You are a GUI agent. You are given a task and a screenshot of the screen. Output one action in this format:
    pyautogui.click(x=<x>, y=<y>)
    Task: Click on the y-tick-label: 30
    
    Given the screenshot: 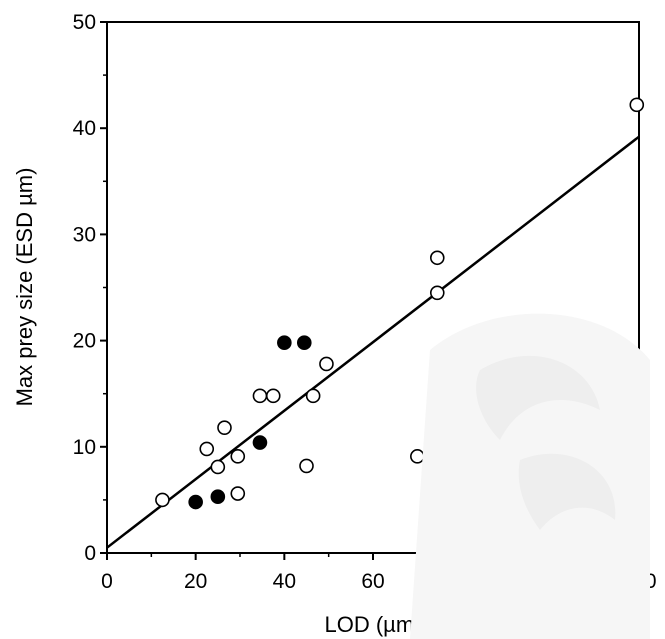 What is the action you would take?
    pyautogui.click(x=84, y=234)
    